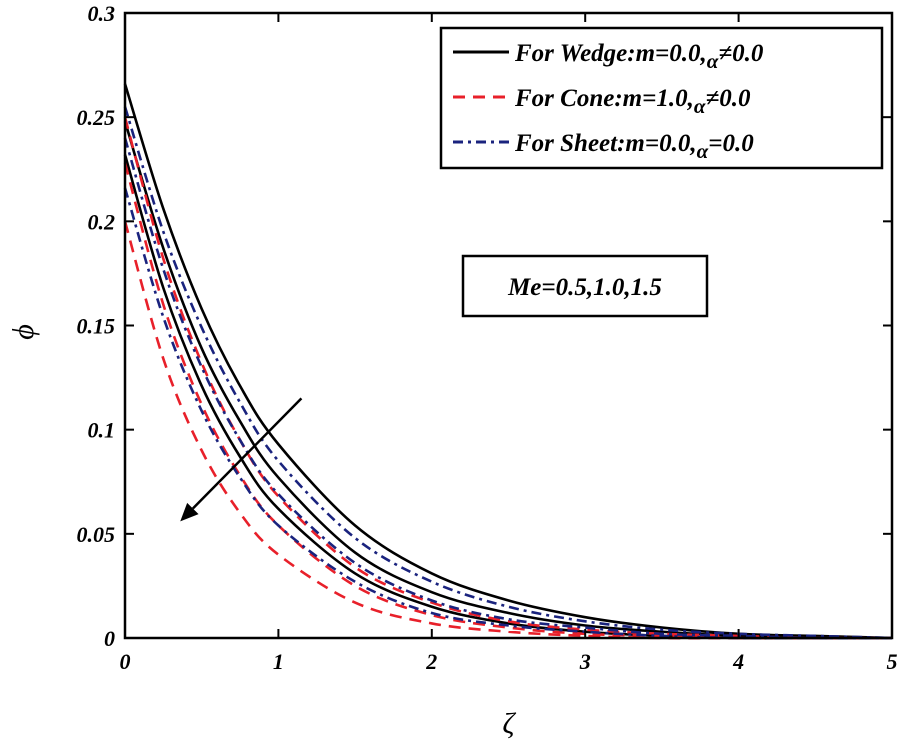 The height and width of the screenshot is (747, 900). Describe the element at coordinates (605, 143) in the screenshot. I see `legend-entry-prefix: For Sheet:m=0.0,` at that location.